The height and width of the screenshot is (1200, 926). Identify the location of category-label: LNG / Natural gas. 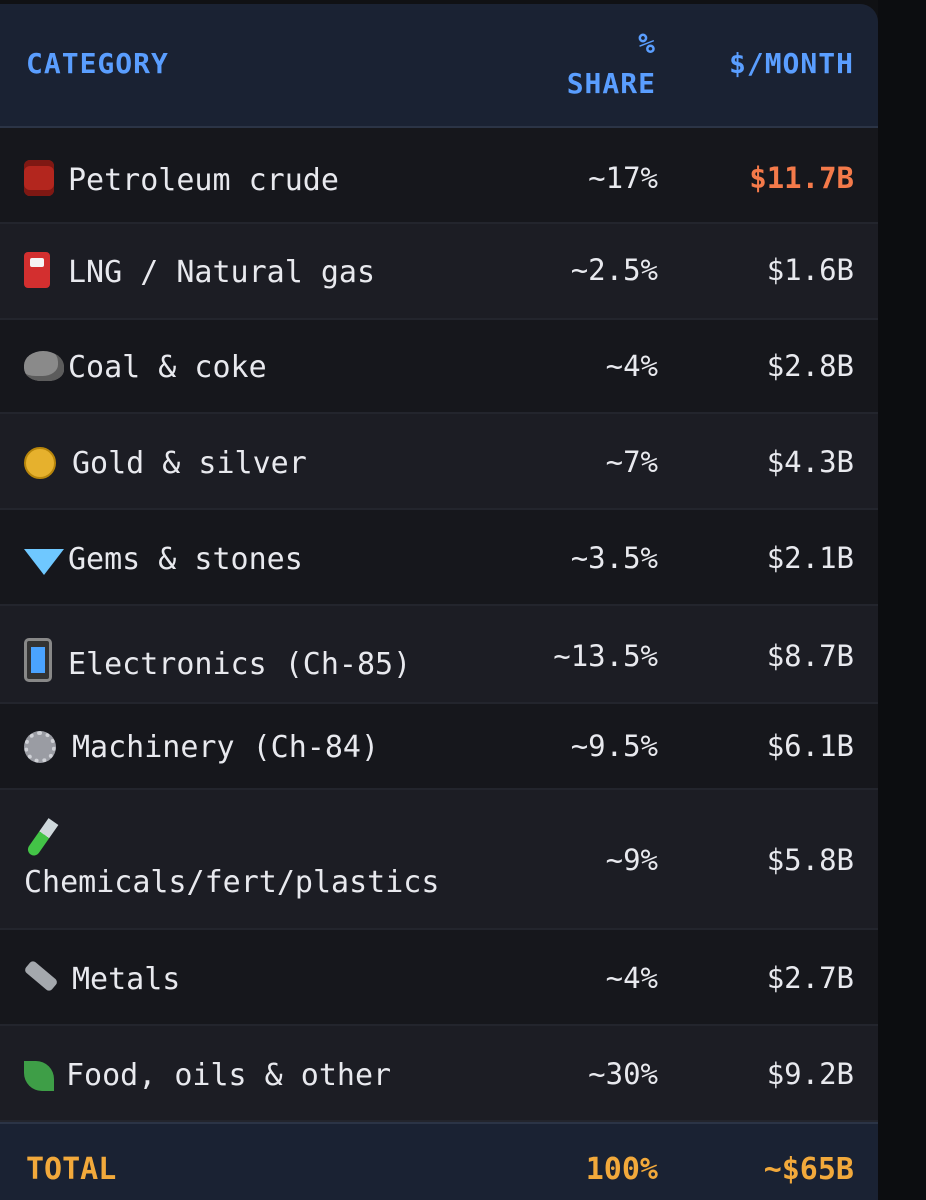
(222, 272).